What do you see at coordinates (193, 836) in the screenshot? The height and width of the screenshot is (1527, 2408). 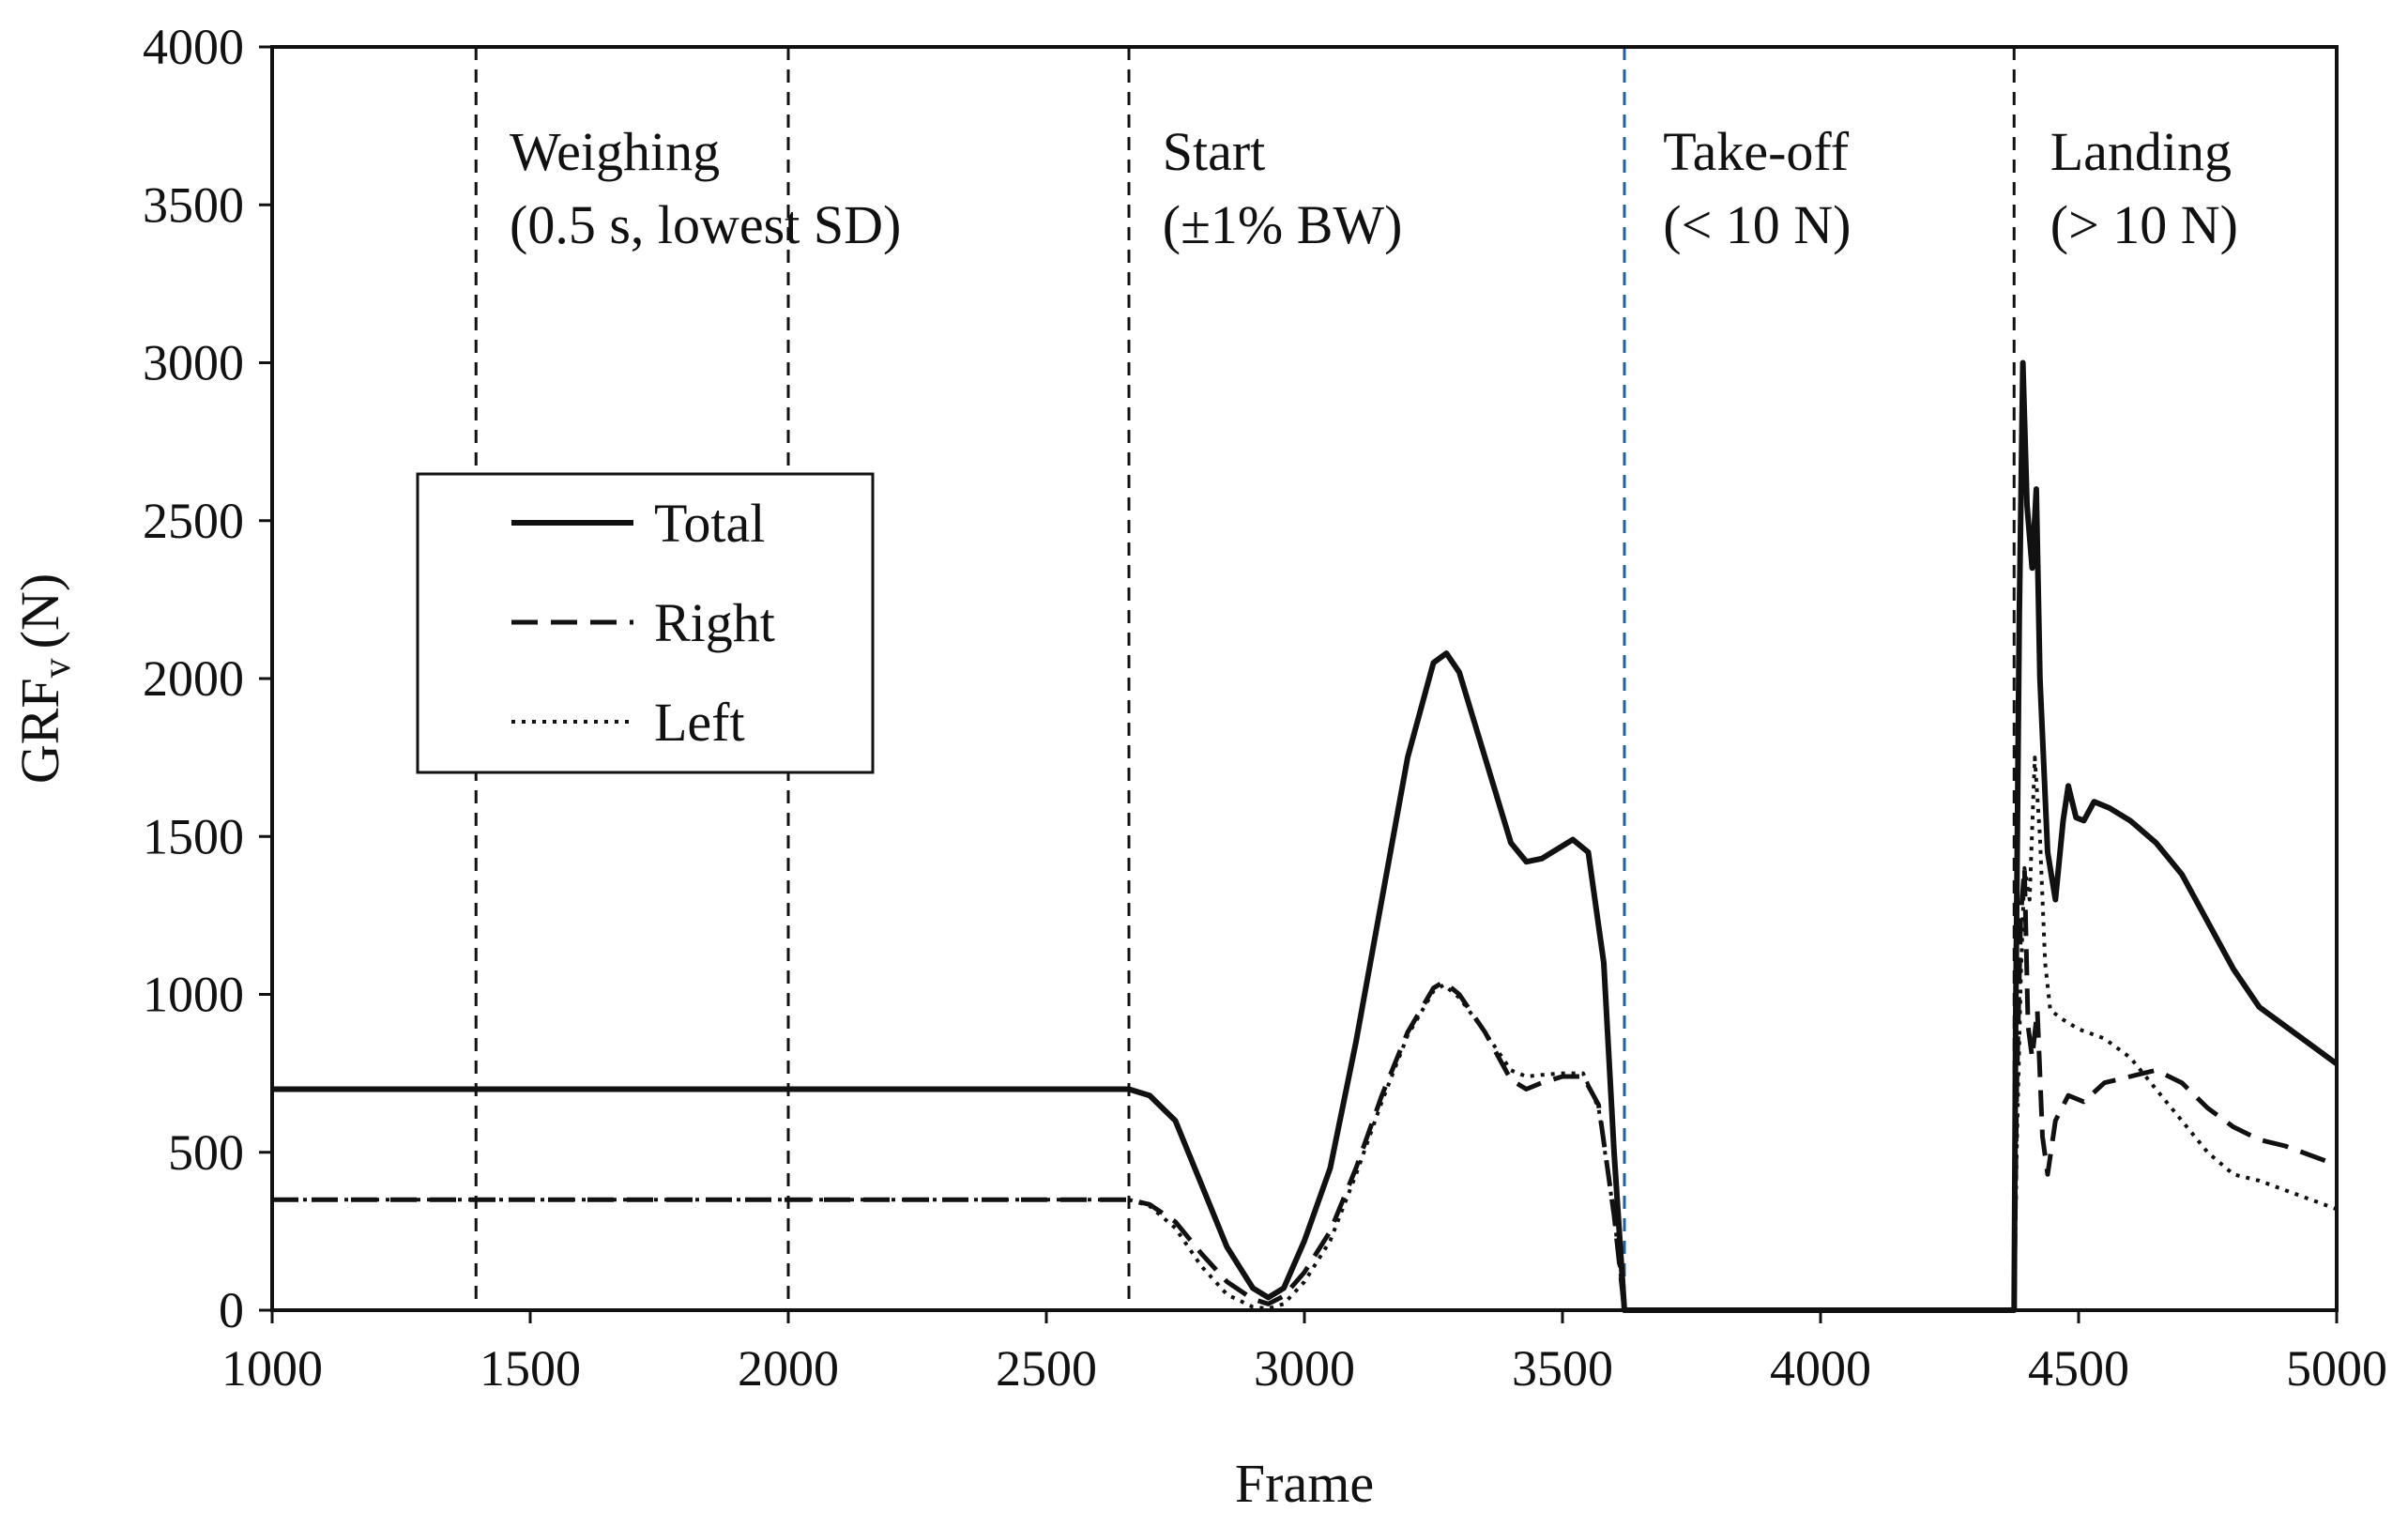 I see `y-tick-label: 1500` at bounding box center [193, 836].